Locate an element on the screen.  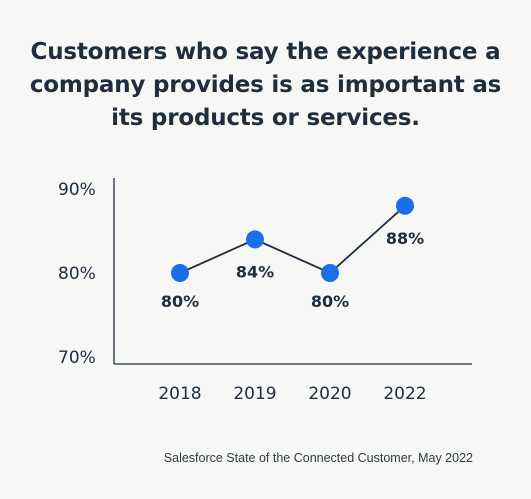
y-tick-label: 70% is located at coordinates (77, 358).